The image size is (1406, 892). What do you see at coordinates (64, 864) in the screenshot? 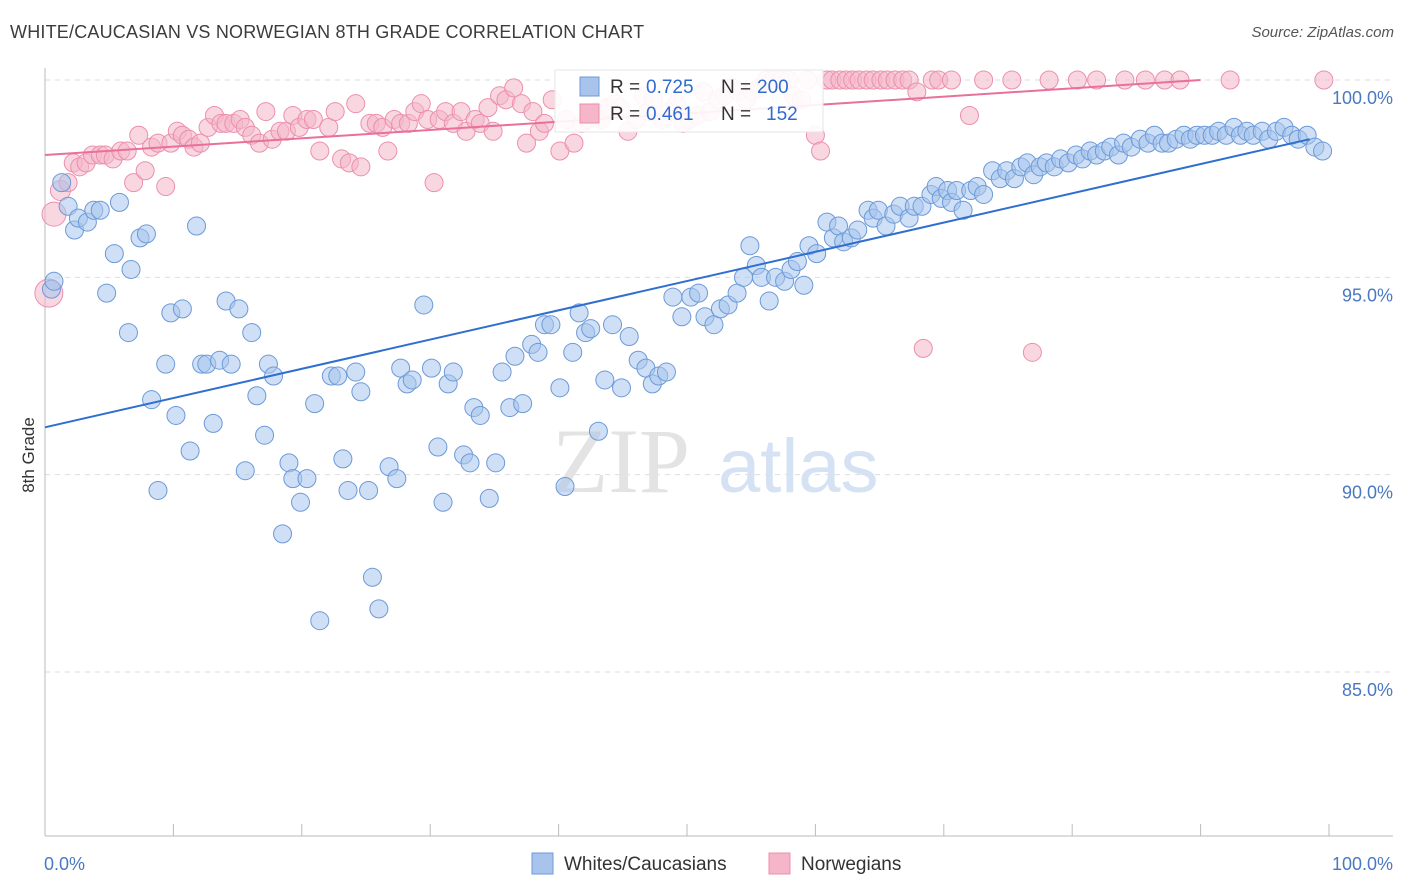
I see `x-tick-label: 0.0%` at bounding box center [64, 864].